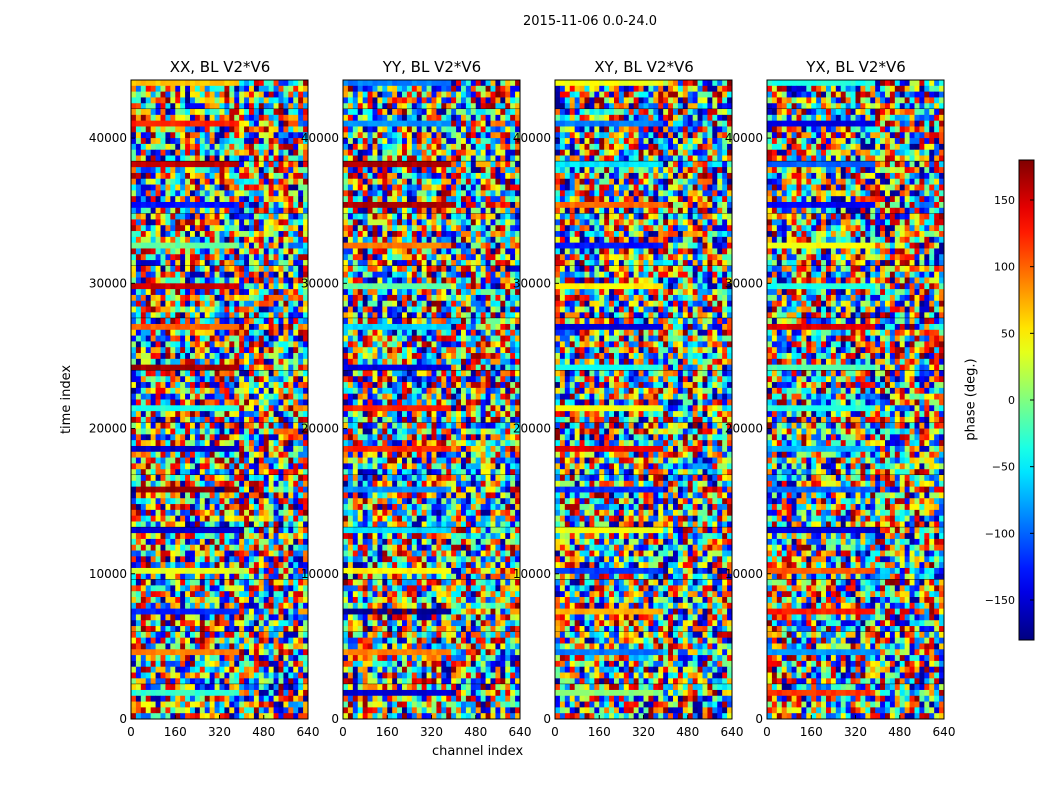  I want to click on panel-title-yy: YY, BL V2*V6, so click(432, 67).